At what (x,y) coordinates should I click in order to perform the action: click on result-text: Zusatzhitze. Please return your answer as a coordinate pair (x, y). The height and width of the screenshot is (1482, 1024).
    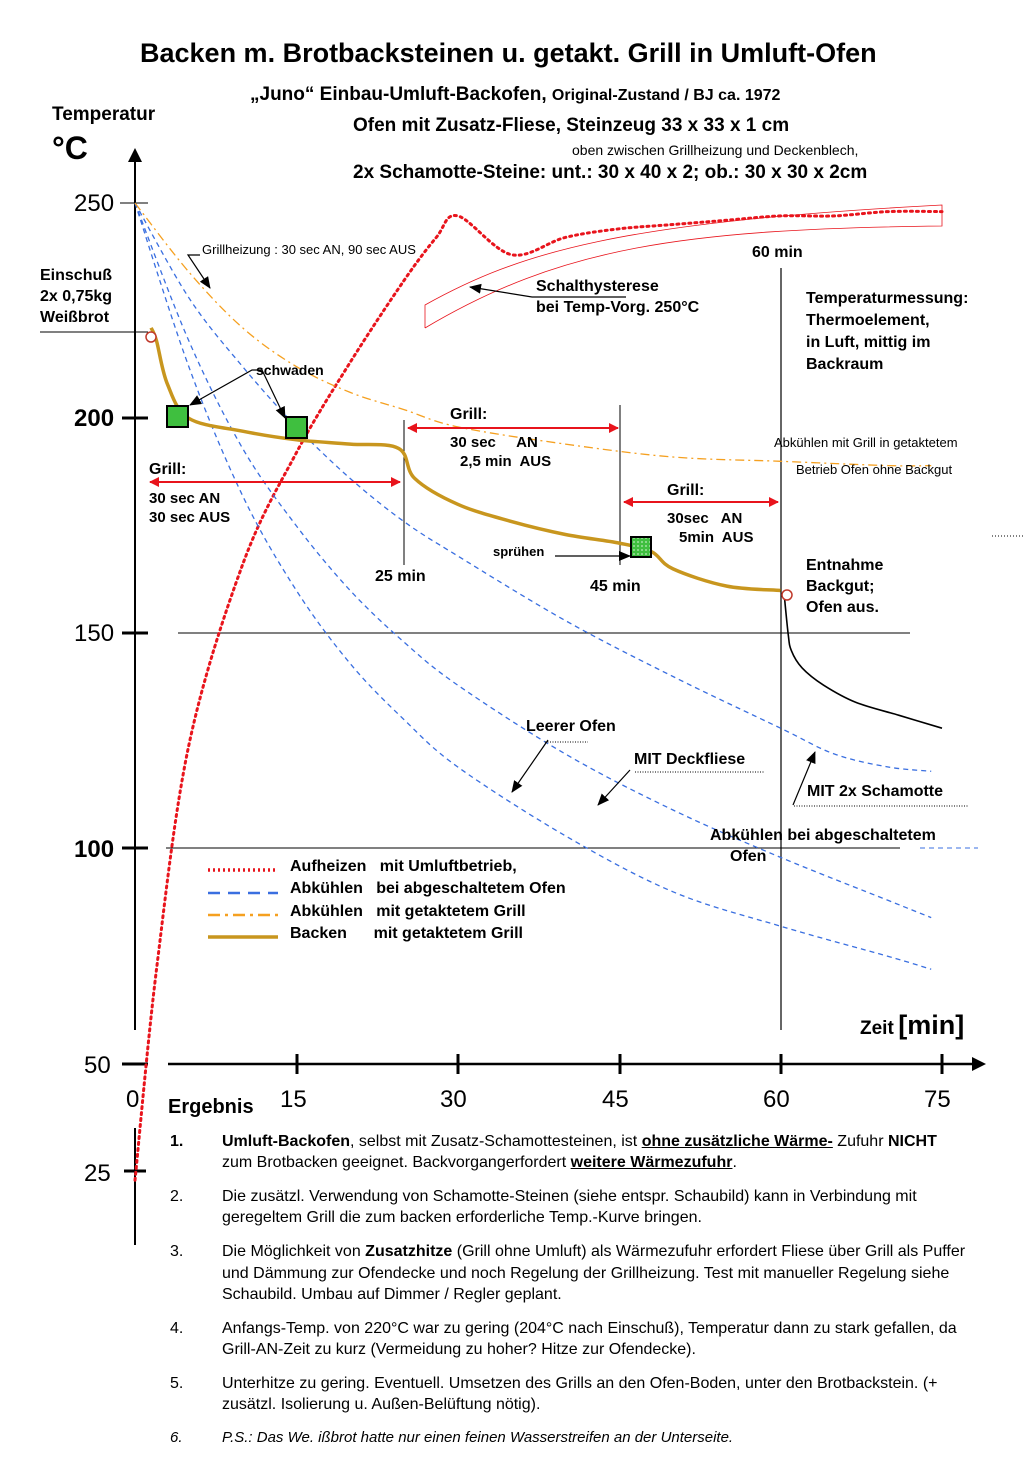
    Looking at the image, I should click on (409, 1252).